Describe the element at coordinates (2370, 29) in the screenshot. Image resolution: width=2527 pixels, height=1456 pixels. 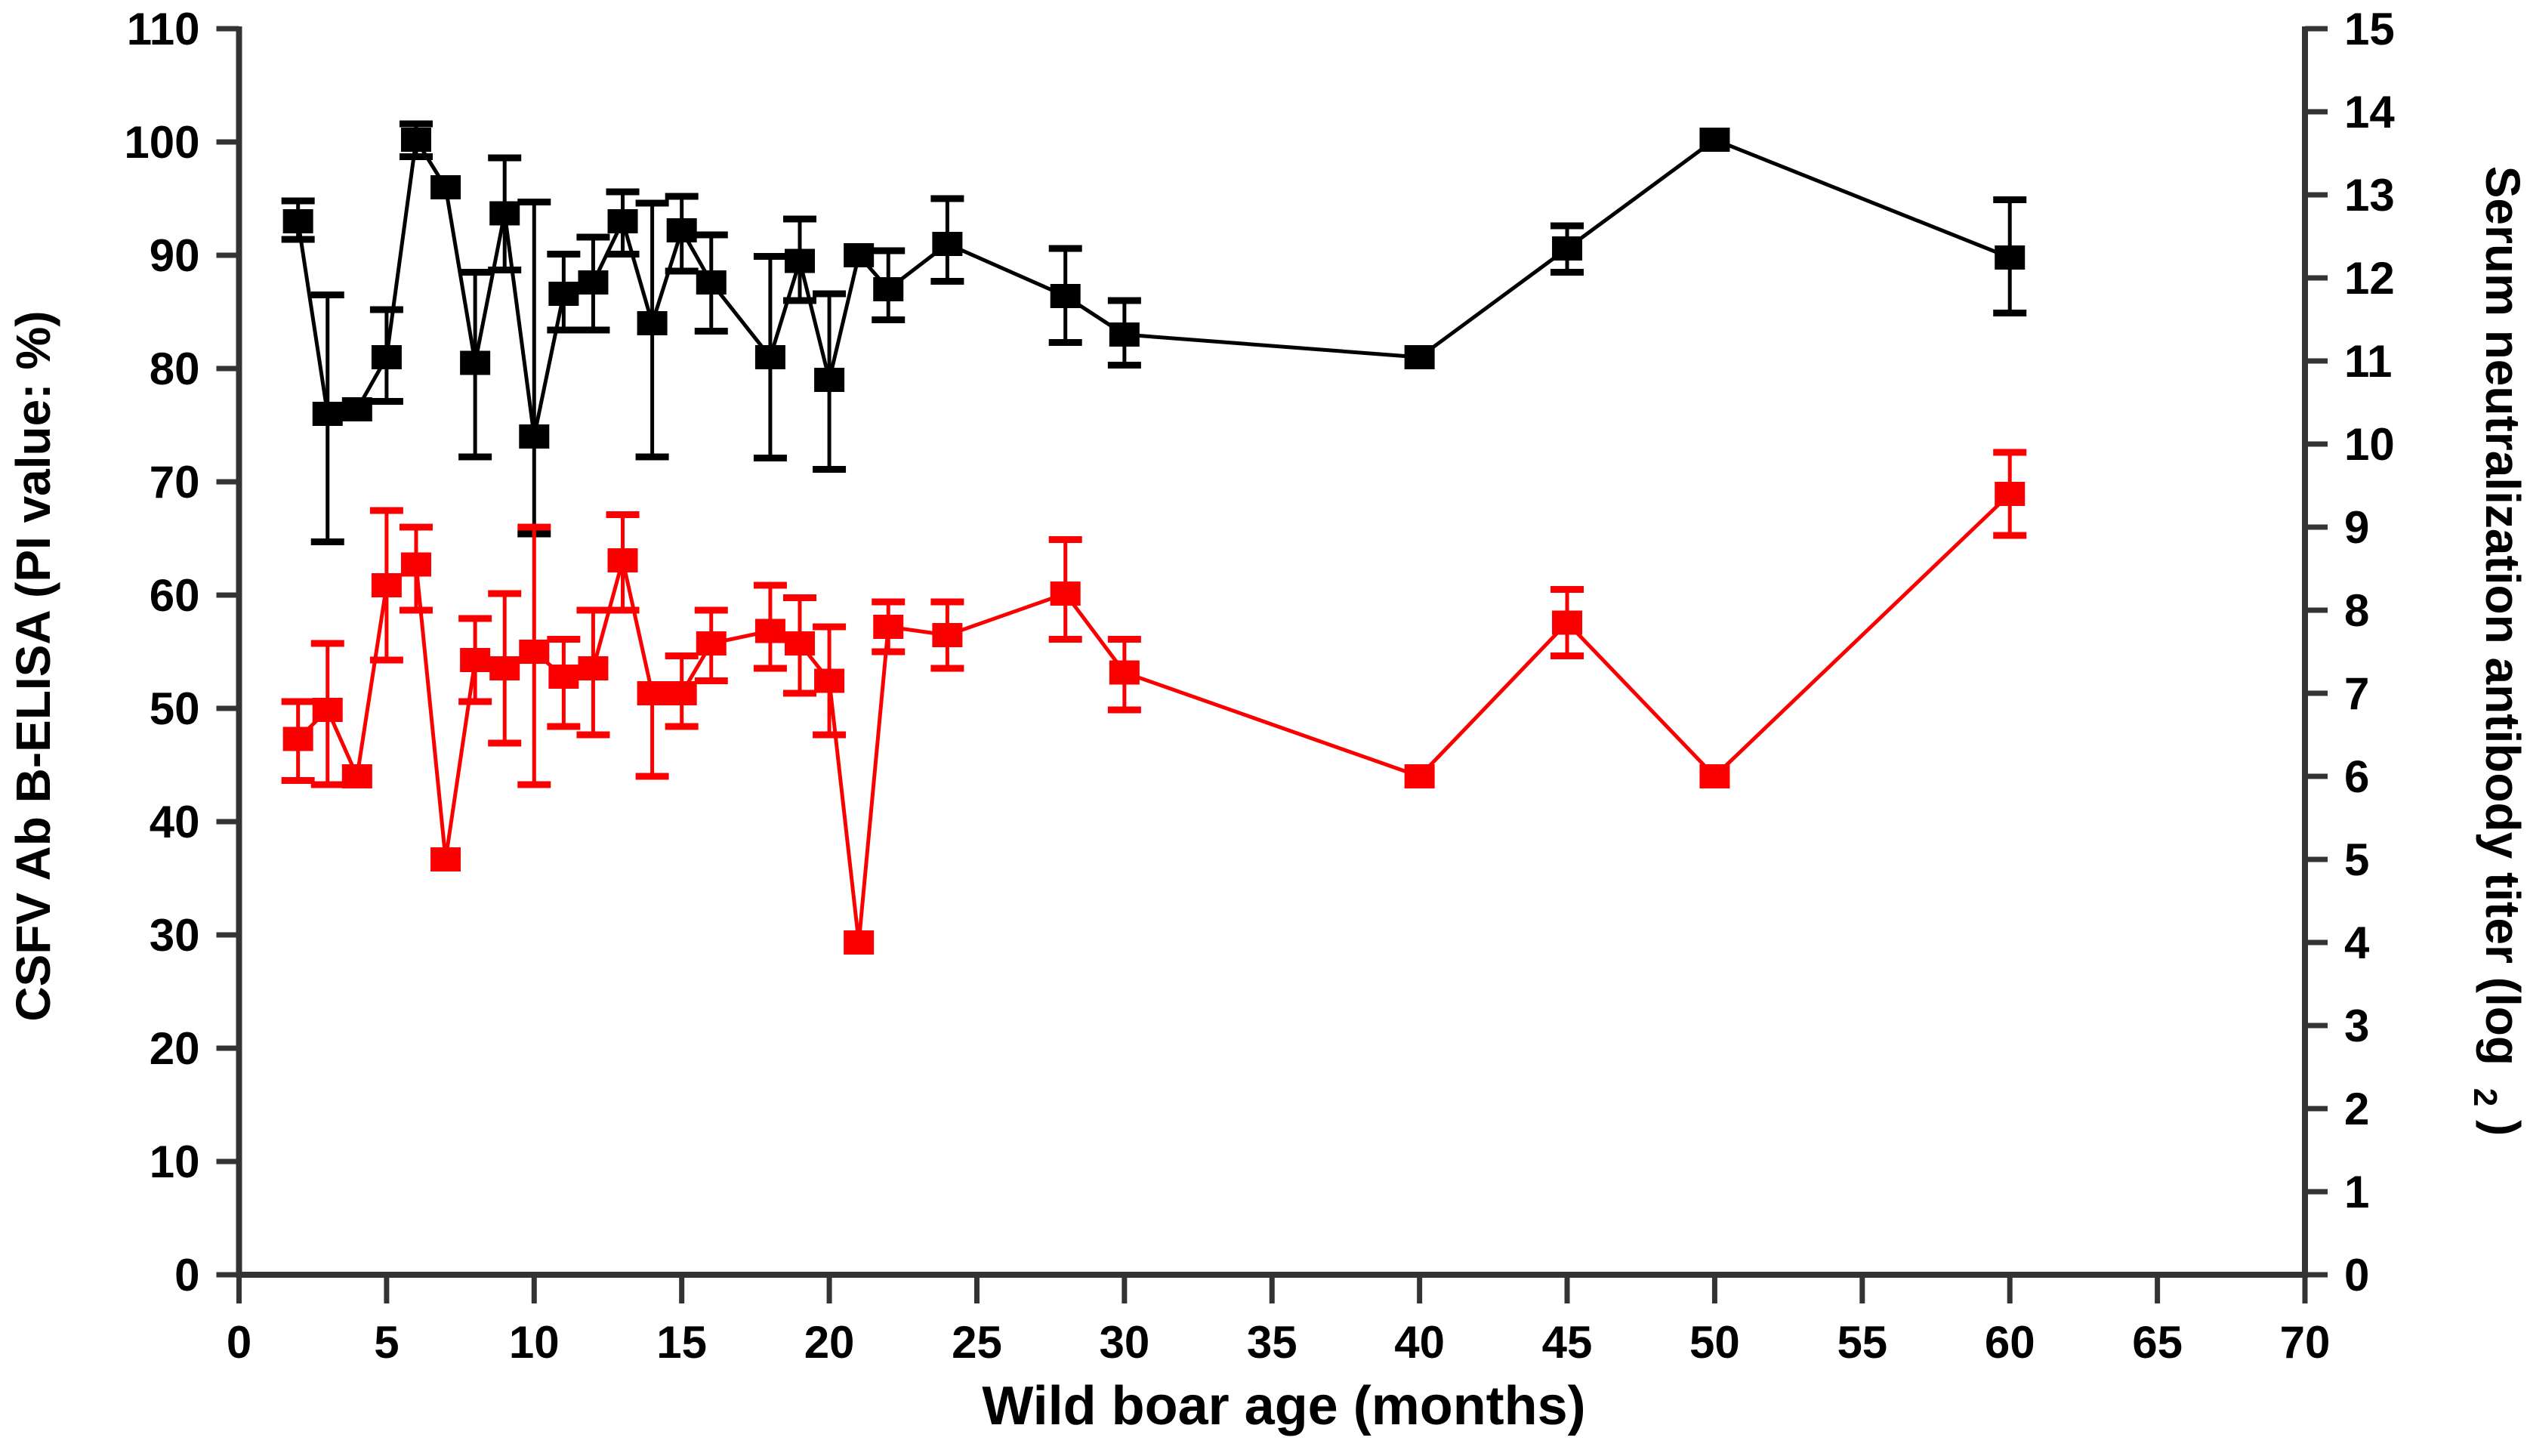
I see `y-right-tick-label: 15` at that location.